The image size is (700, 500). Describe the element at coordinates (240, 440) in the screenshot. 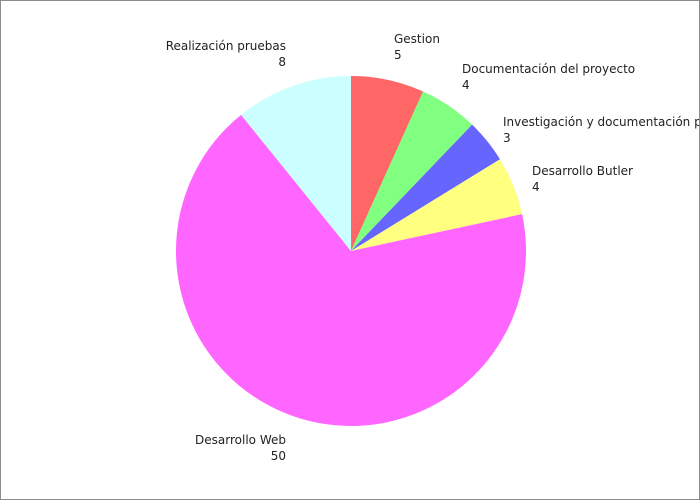

I see `slice-label-name: Desarrollo Web` at that location.